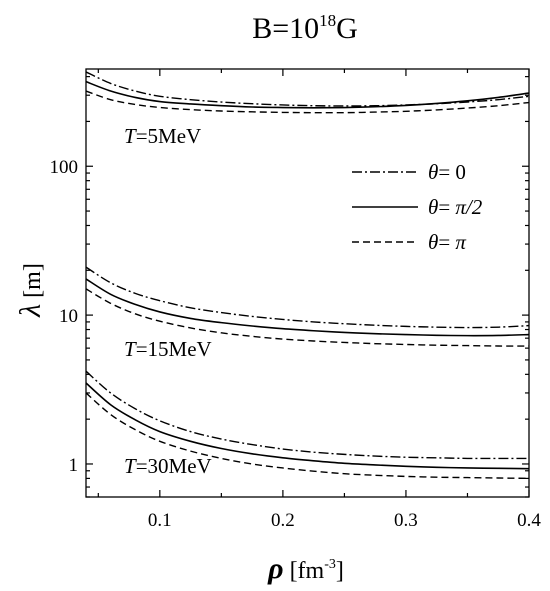 Image resolution: width=550 pixels, height=591 pixels. What do you see at coordinates (30, 311) in the screenshot?
I see `y-axis-symbol: λ` at bounding box center [30, 311].